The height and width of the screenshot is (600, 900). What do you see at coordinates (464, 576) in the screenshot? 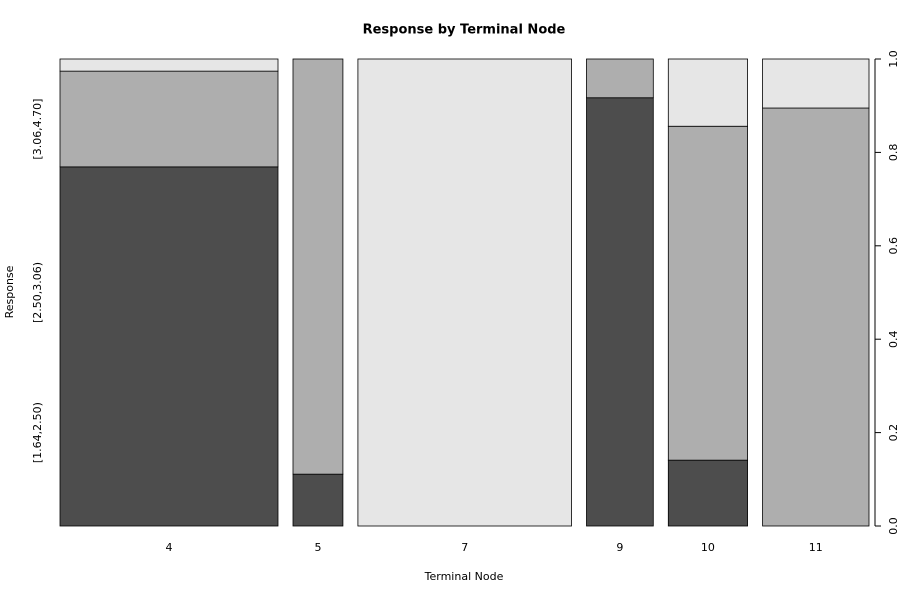
I see `x-axis-label: Terminal Node` at bounding box center [464, 576].